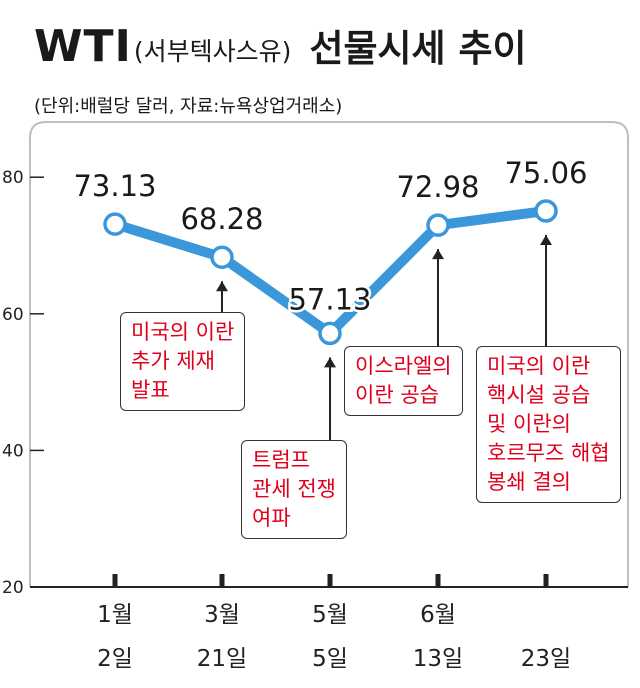 This screenshot has height=688, width=640. I want to click on data-label-3: 72.98, so click(437, 187).